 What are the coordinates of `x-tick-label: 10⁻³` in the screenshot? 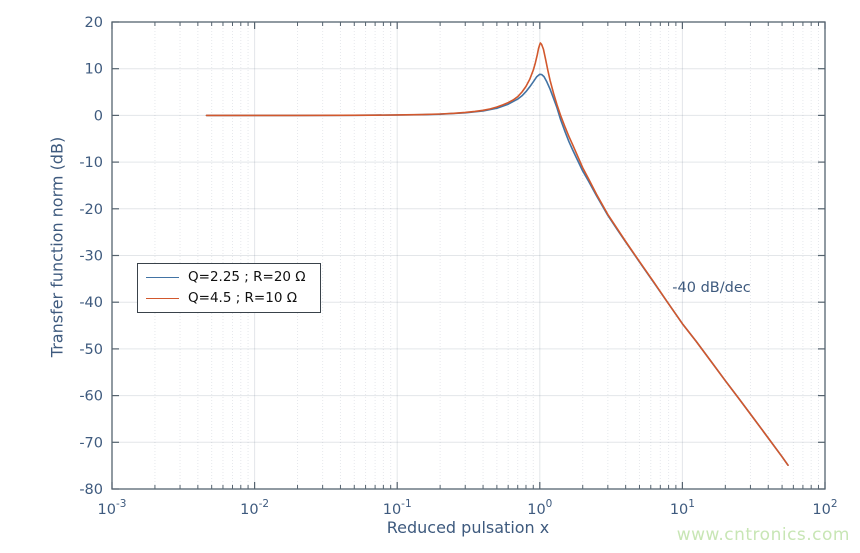 It's located at (112, 508).